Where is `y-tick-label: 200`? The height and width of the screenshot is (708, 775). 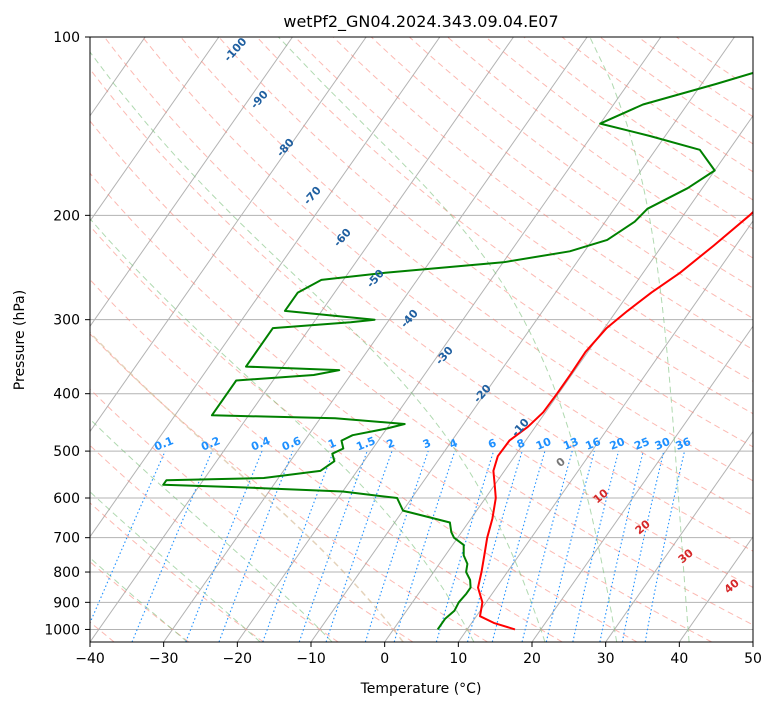 y-tick-label: 200 is located at coordinates (66, 216).